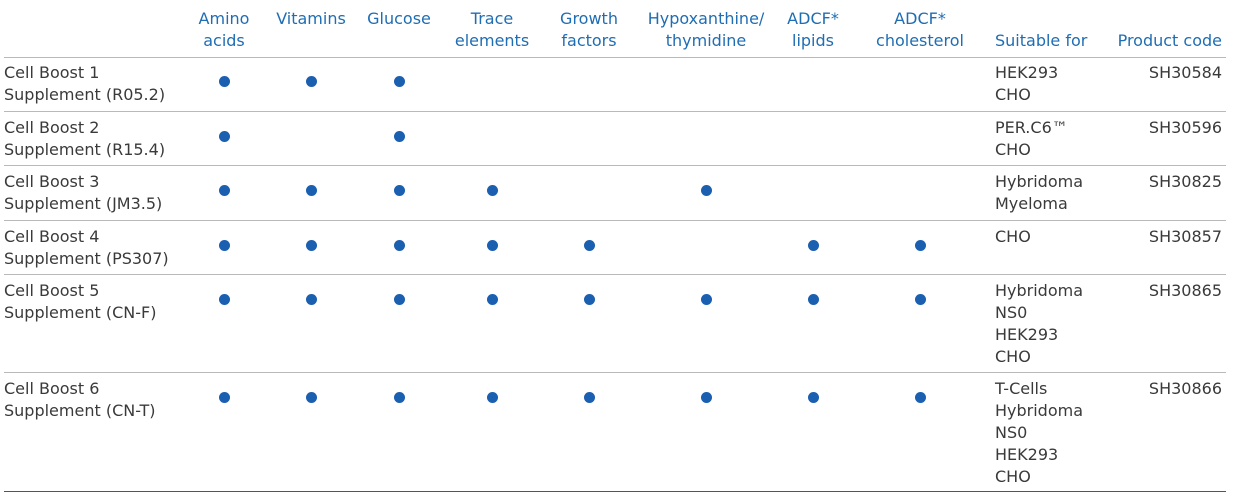  What do you see at coordinates (1185, 388) in the screenshot?
I see `product-code-cell: SH30866` at bounding box center [1185, 388].